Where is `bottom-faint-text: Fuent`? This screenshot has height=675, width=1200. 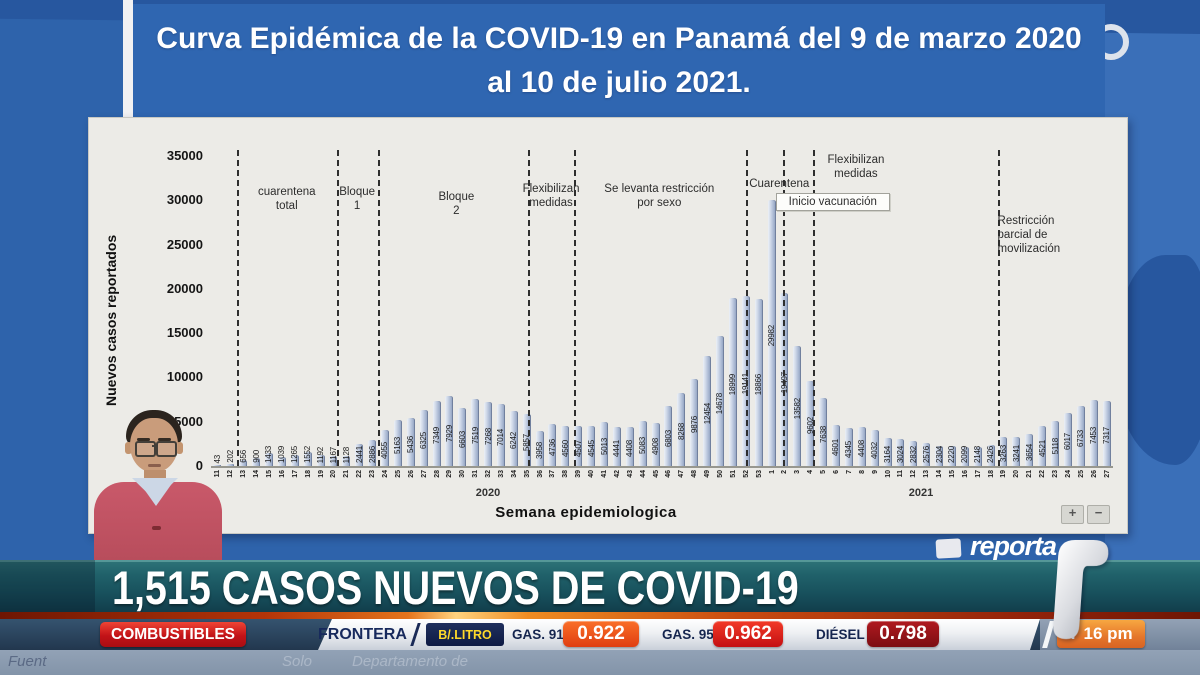
bottom-faint-text: Fuent is located at coordinates (27, 661).